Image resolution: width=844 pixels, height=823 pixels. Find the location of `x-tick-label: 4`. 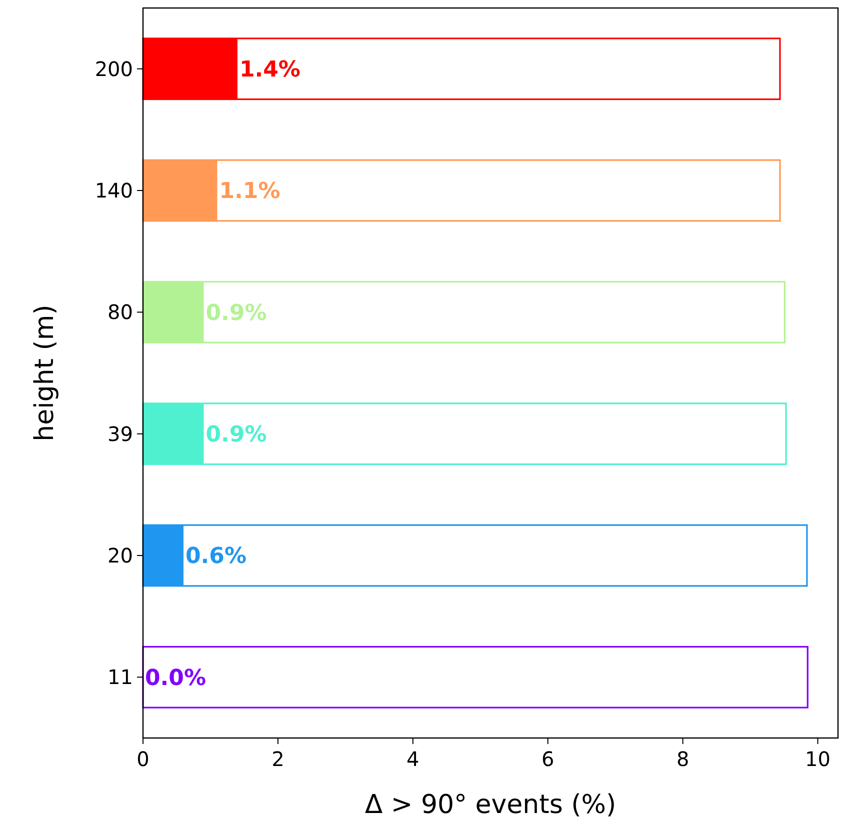

x-tick-label: 4 is located at coordinates (413, 759).